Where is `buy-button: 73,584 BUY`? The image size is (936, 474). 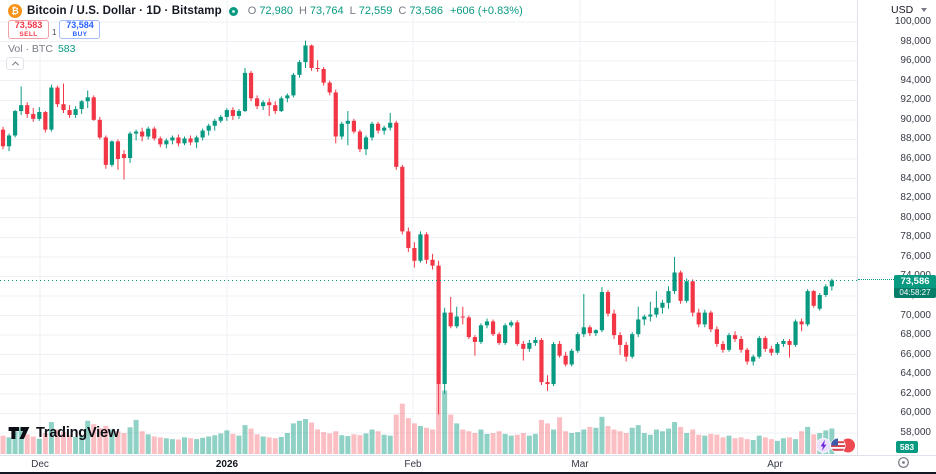
buy-button: 73,584 BUY is located at coordinates (80, 29).